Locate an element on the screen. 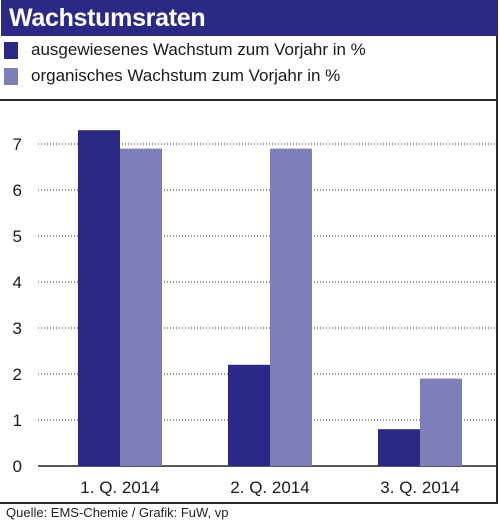 This screenshot has width=500, height=522. y-tick-2: 2 is located at coordinates (17, 374).